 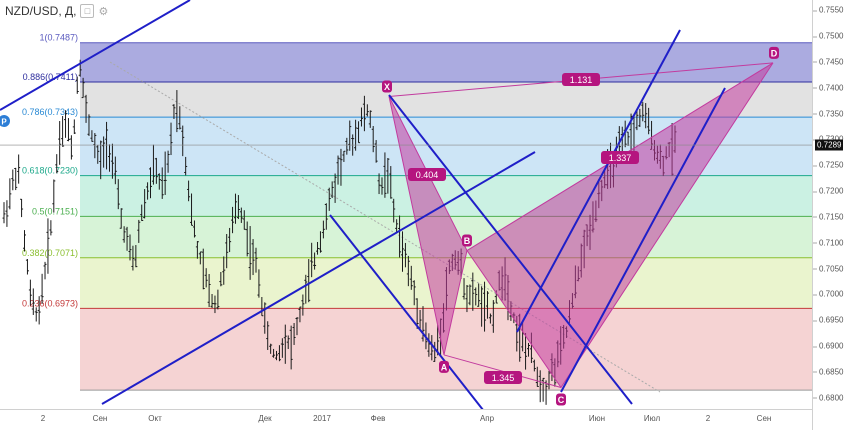 I want to click on pattern-point-label: X, so click(x=387, y=87).